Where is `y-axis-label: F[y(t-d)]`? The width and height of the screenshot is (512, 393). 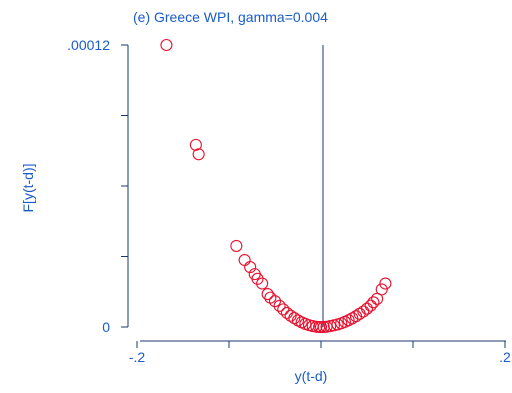 y-axis-label: F[y(t-d)] is located at coordinates (28, 188).